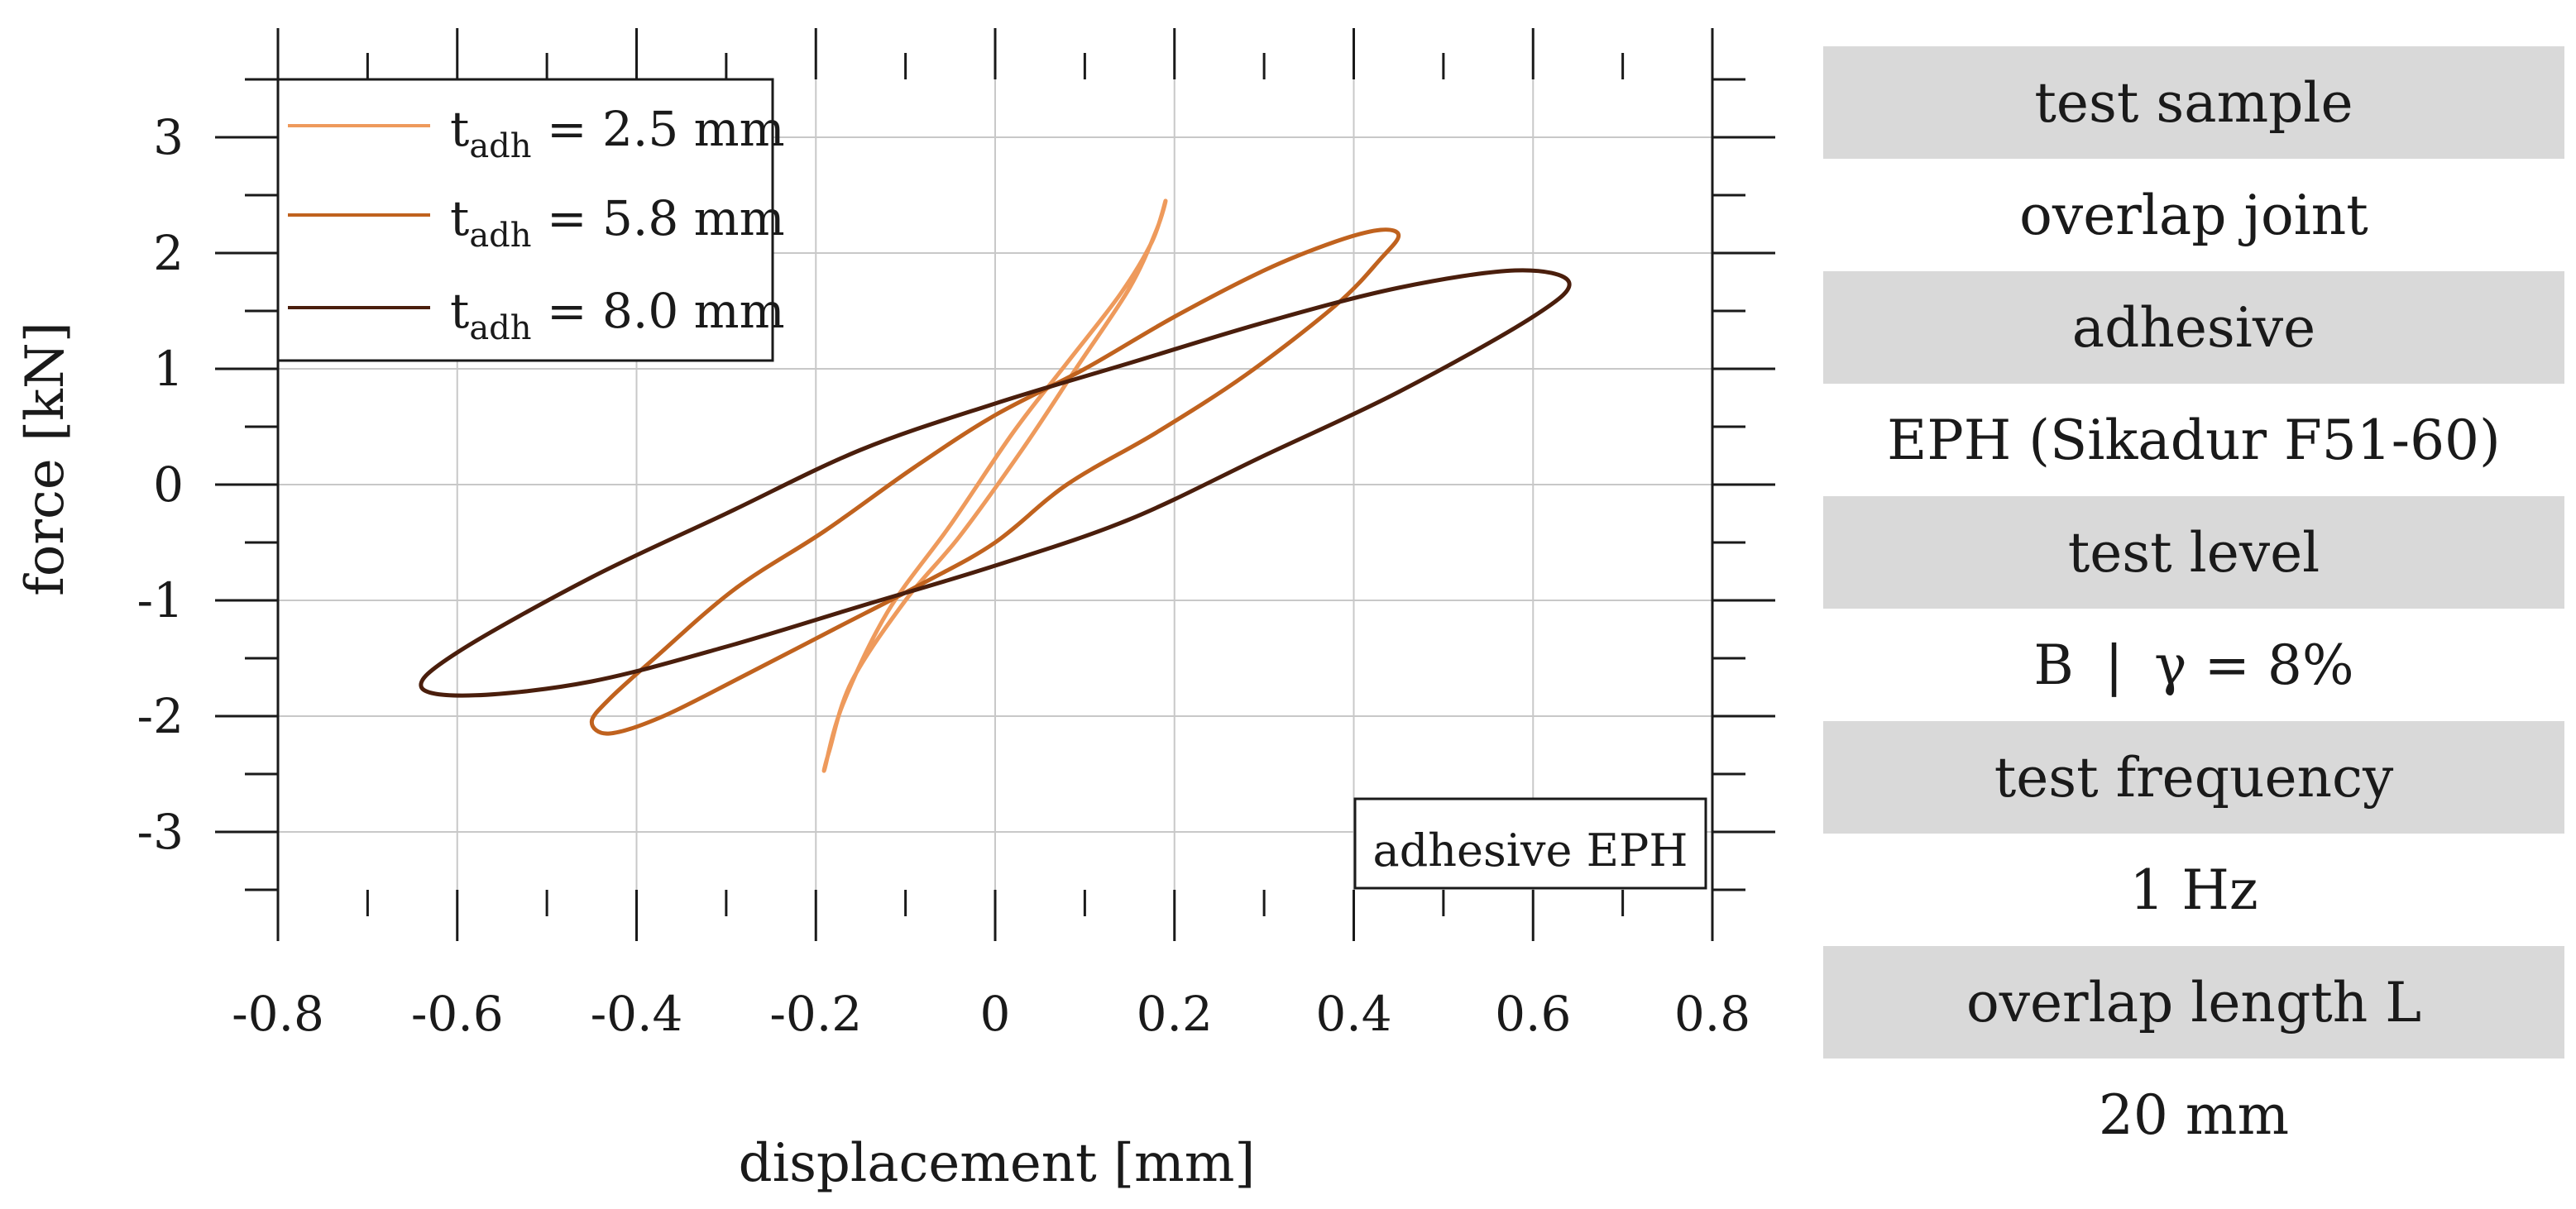 Image resolution: width=2576 pixels, height=1209 pixels. I want to click on y-tick-label: -1, so click(160, 600).